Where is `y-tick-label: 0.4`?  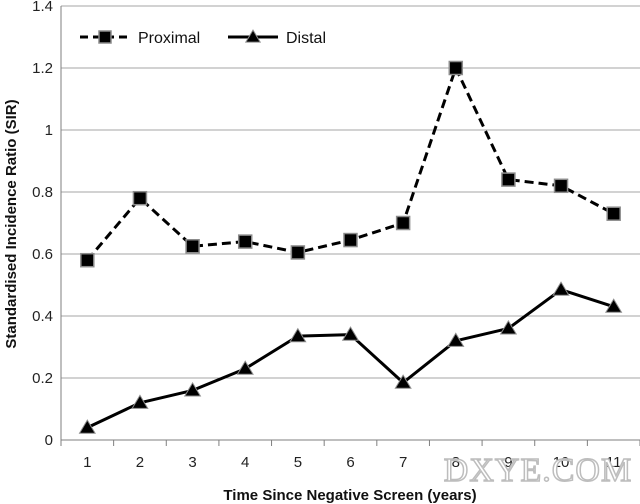 y-tick-label: 0.4 is located at coordinates (42, 316).